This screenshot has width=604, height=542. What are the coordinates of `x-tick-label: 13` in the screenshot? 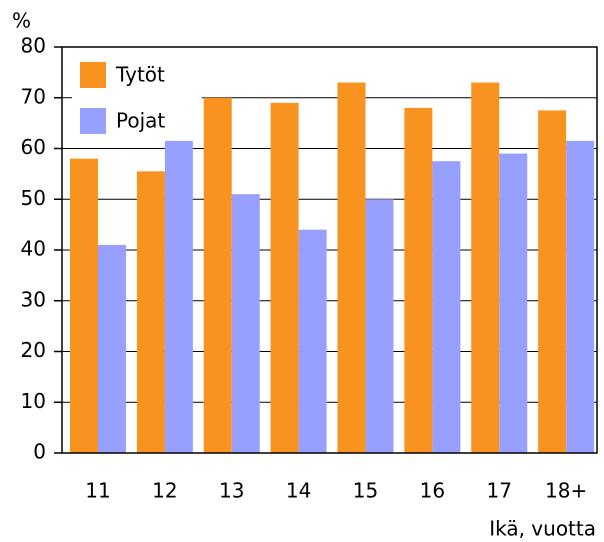 It's located at (231, 491).